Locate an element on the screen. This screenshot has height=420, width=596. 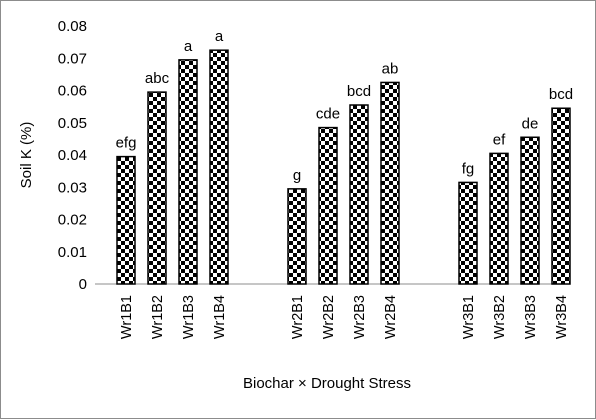
bar-wr3b3 is located at coordinates (530, 210).